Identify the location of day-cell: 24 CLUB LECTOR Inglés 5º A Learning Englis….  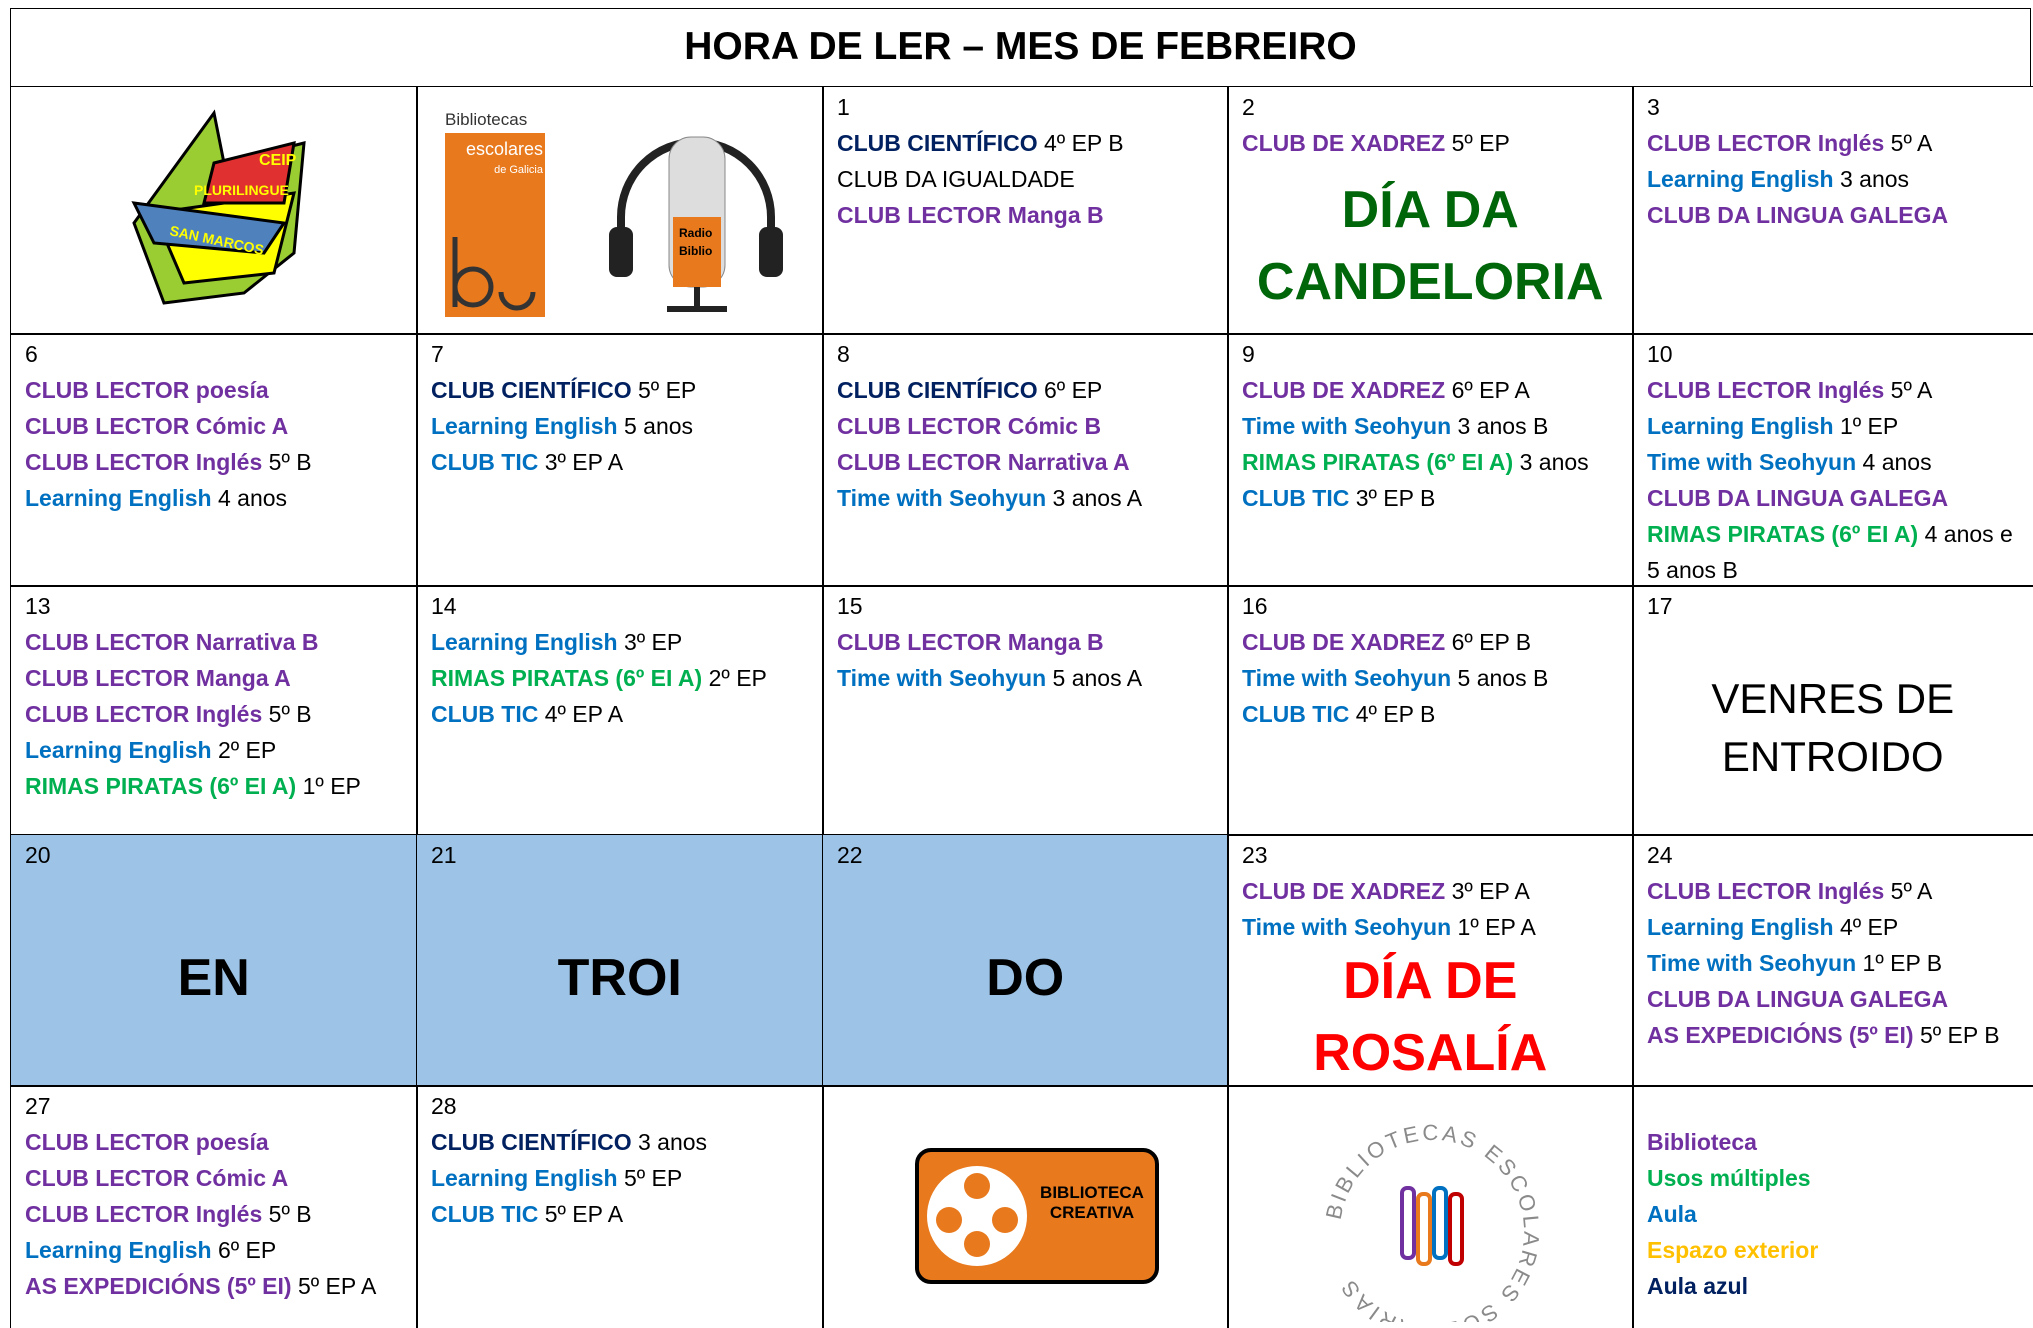
(1832, 960).